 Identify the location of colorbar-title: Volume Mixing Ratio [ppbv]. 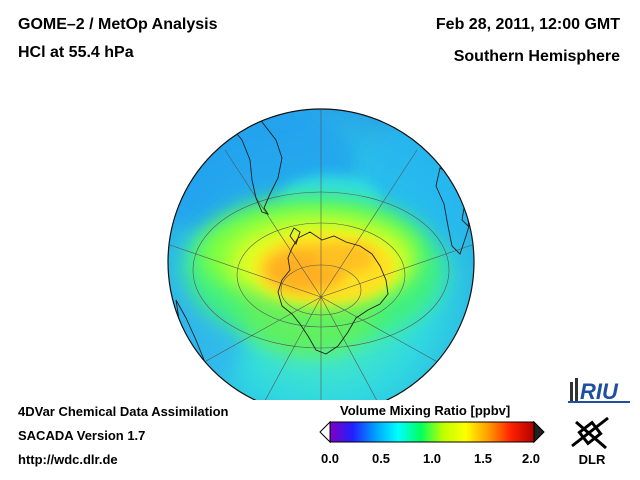
(425, 410).